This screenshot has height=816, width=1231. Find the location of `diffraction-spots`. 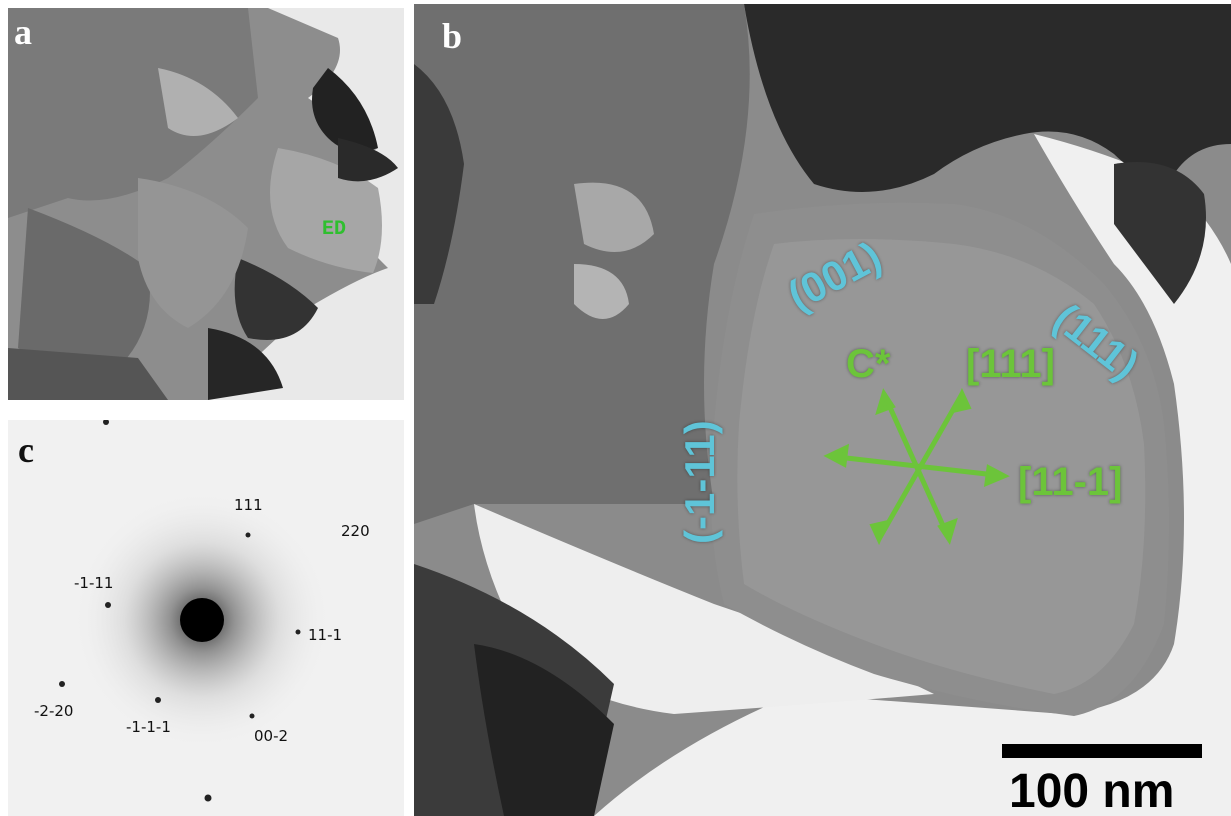

diffraction-spots is located at coordinates (180, 611).